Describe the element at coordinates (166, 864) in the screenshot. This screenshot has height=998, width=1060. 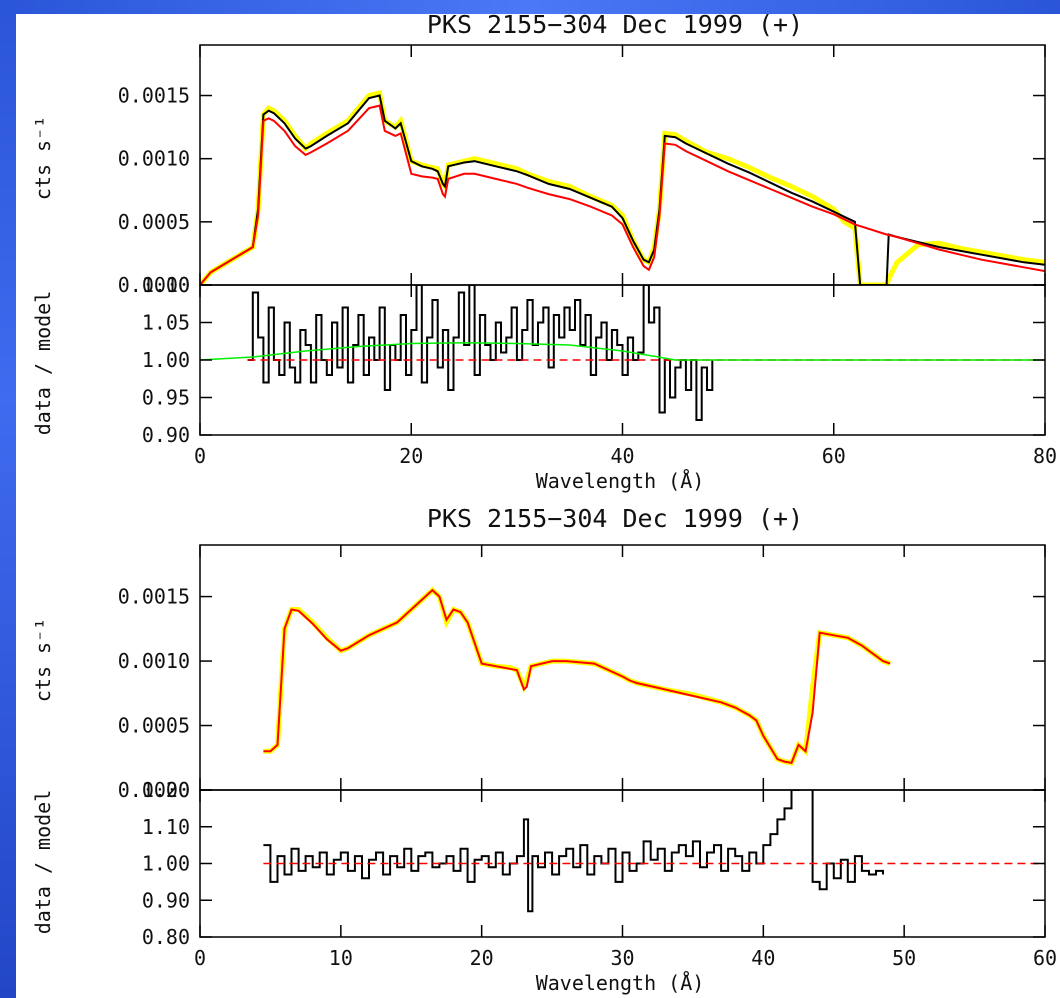
I see `bottom-ratio-ytick-label: 1.00` at that location.